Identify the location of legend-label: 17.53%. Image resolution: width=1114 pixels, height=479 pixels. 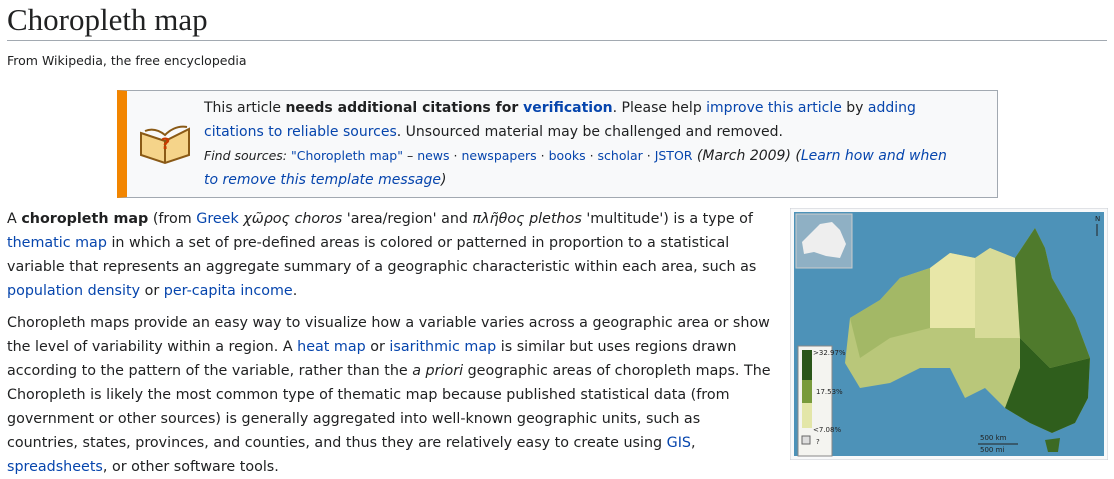
(829, 392).